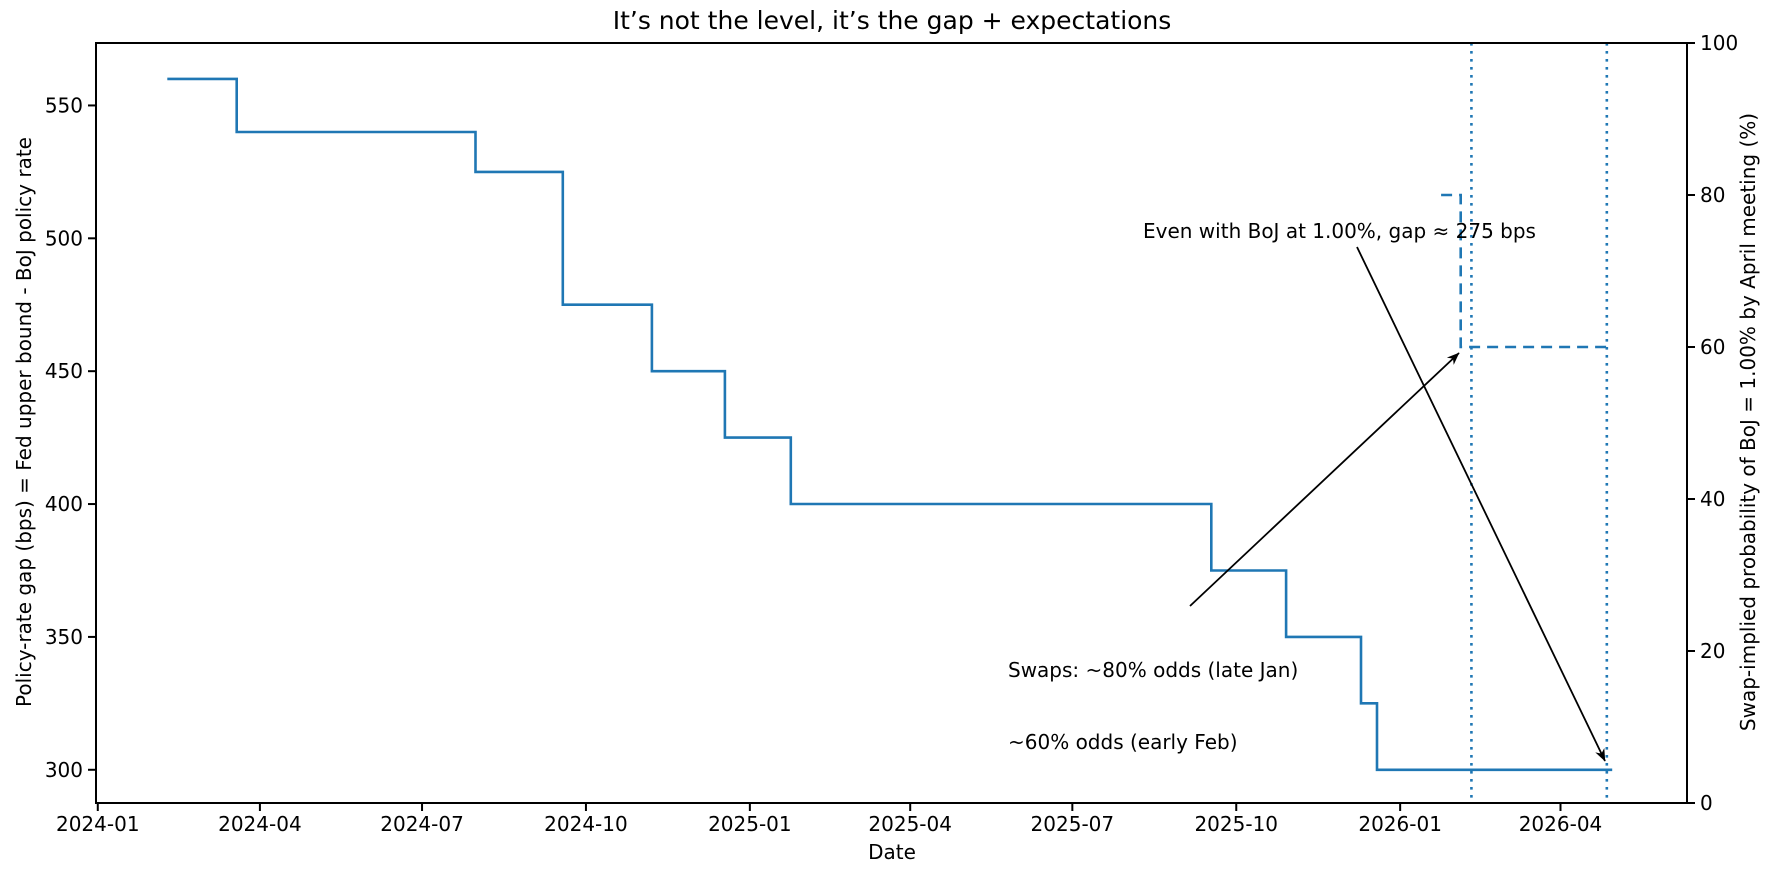  I want to click on svg-text: 500, so click(64, 238).